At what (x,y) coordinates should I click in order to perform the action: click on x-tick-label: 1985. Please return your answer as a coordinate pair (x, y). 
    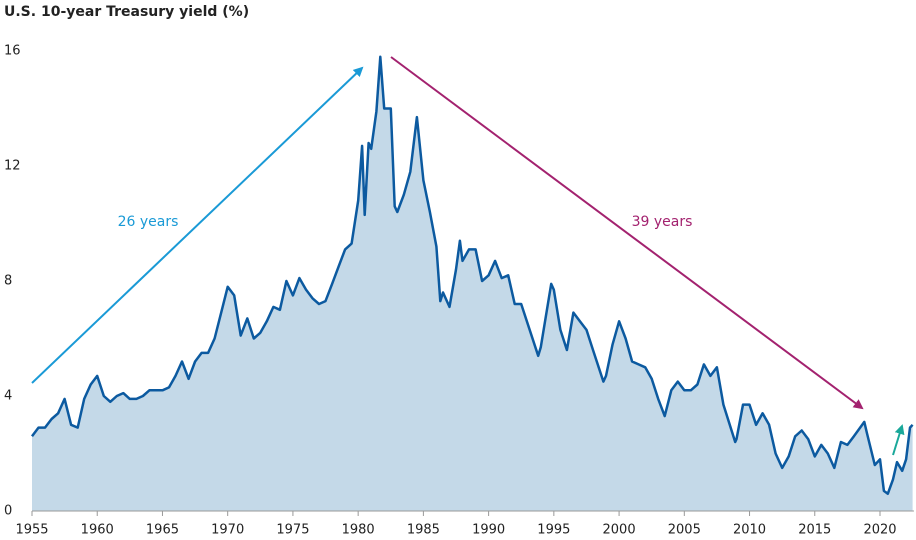
    Looking at the image, I should click on (423, 530).